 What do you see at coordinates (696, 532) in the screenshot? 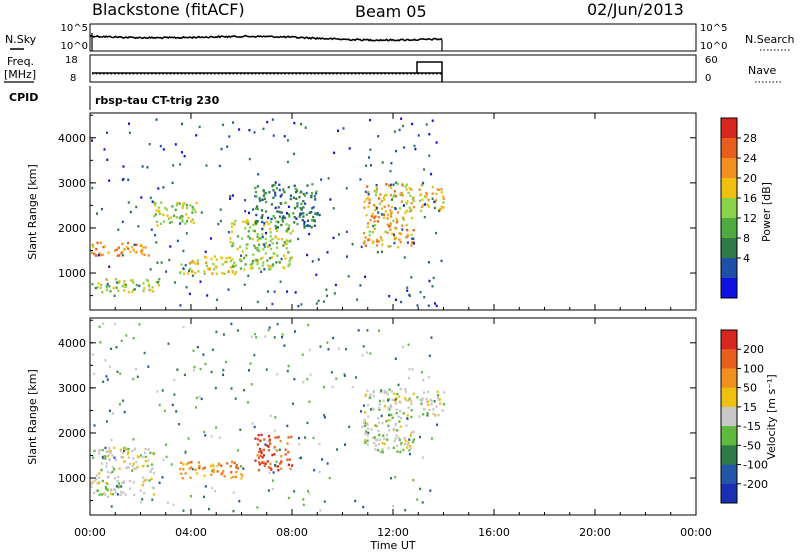
I see `x-tick-label: 00:00` at bounding box center [696, 532].